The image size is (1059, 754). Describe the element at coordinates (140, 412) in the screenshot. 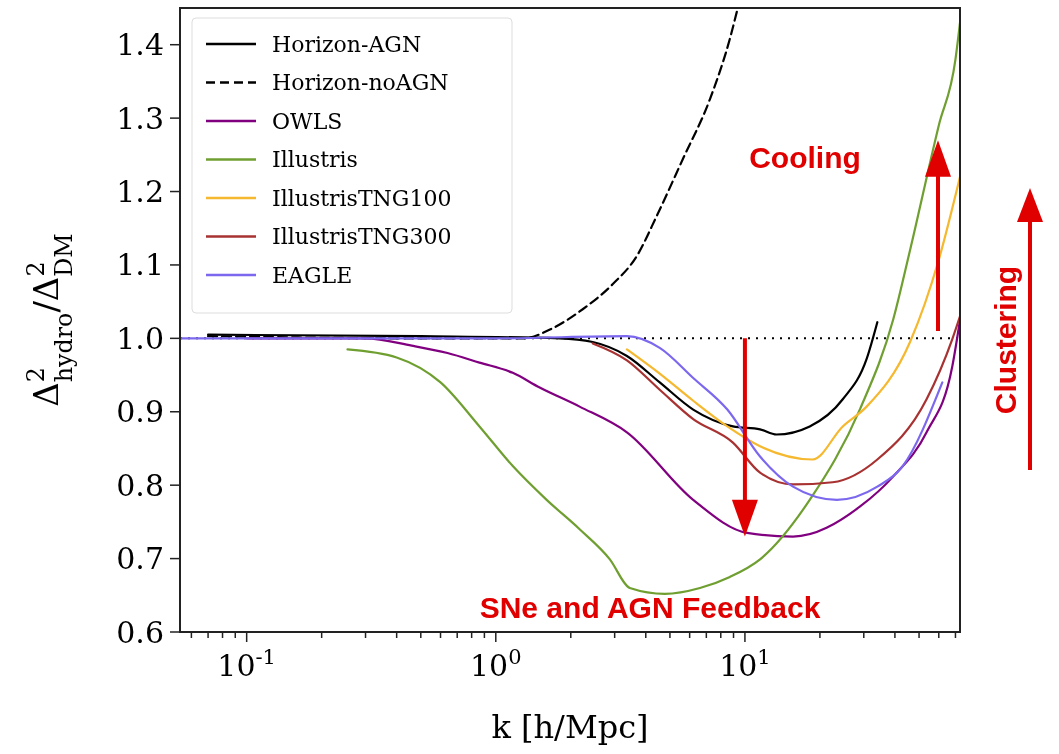

I see `y-tick-label: 0.9` at that location.